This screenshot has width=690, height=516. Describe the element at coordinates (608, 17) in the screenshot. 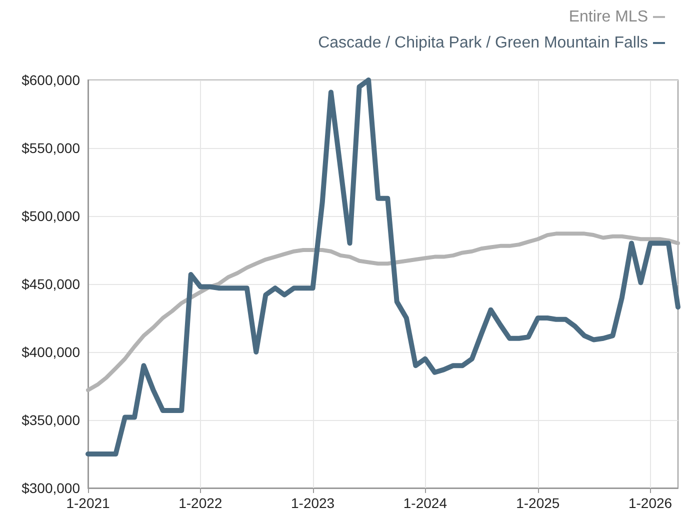

I see `legend-label: Entire MLS` at that location.